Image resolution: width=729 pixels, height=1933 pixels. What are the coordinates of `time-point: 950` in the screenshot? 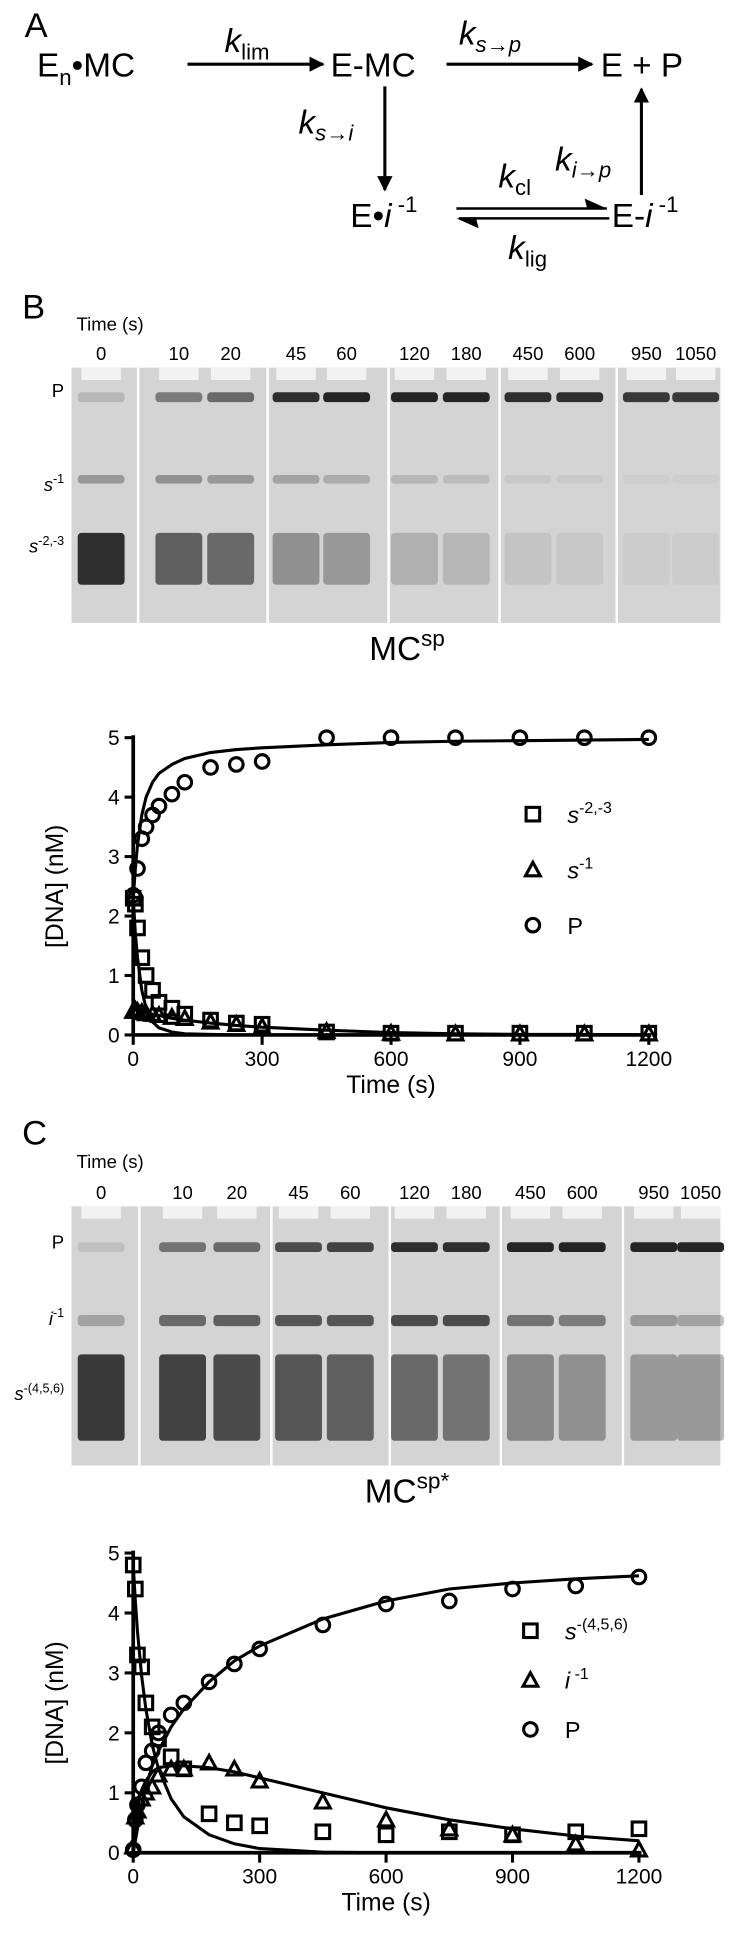 It's located at (653, 1192).